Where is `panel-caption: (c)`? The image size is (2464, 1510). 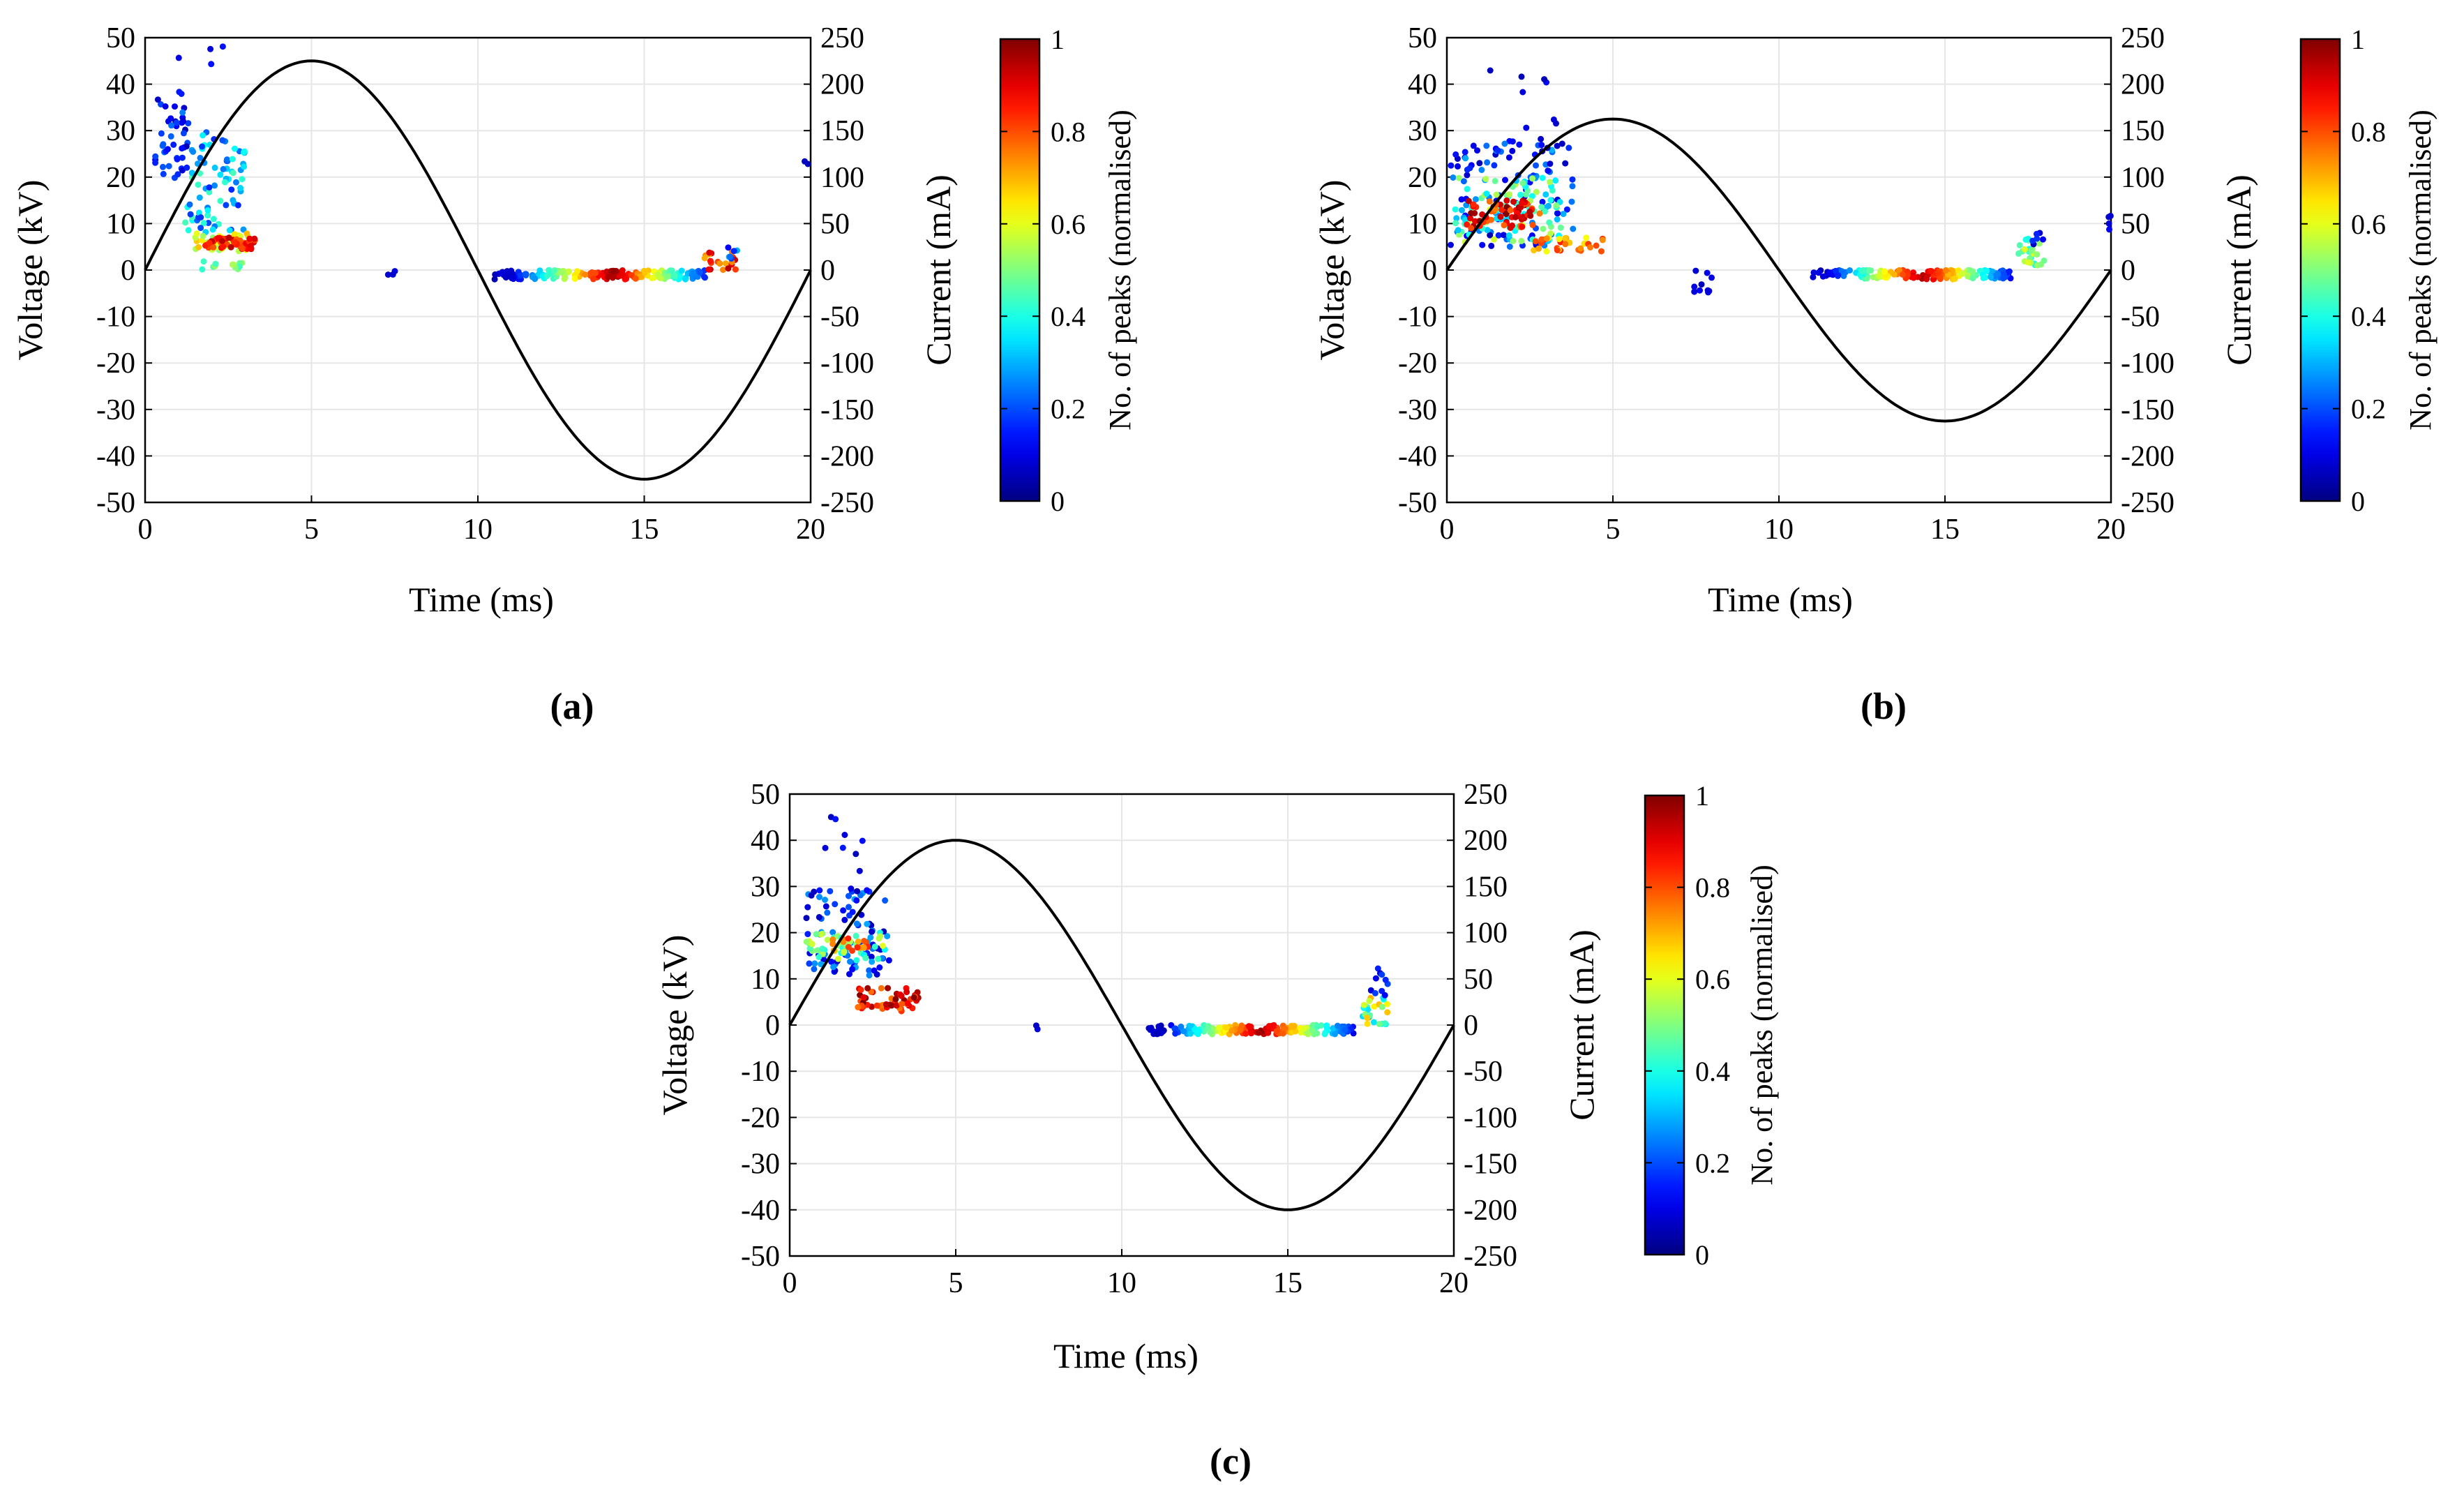
panel-caption: (c) is located at coordinates (1231, 1461).